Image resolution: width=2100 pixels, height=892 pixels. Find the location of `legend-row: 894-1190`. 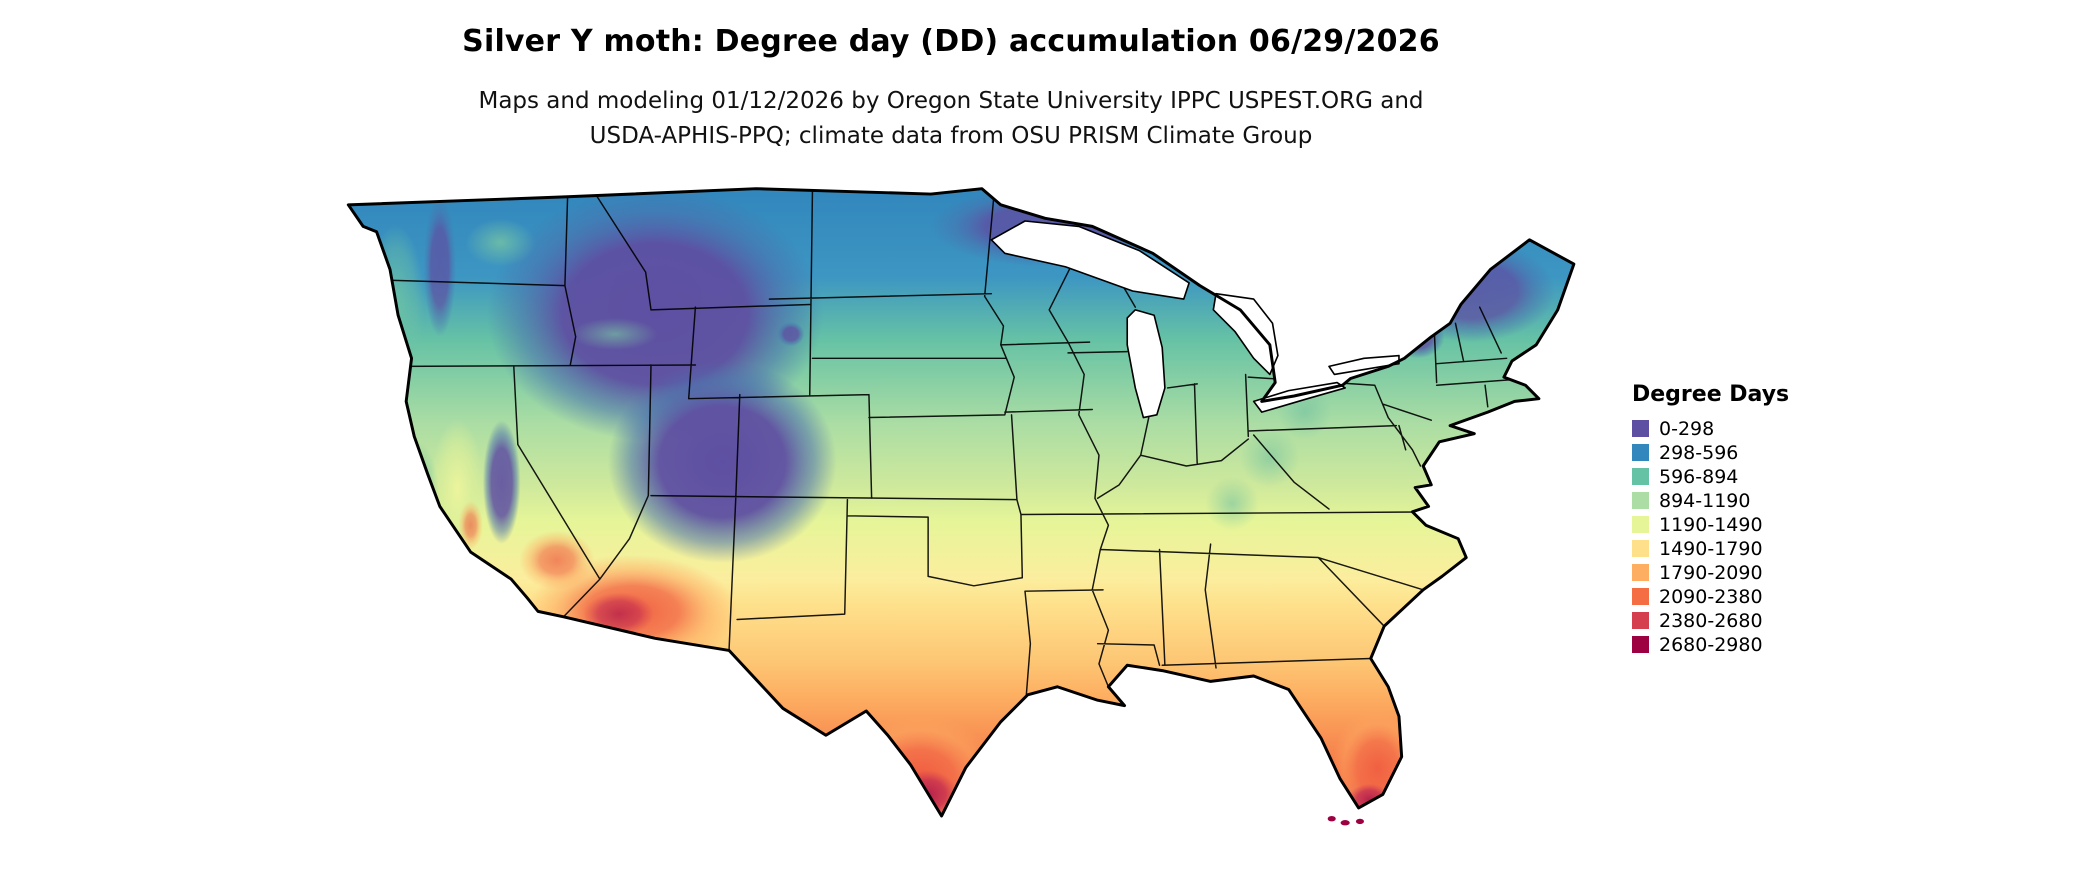

legend-row: 894-1190 is located at coordinates (1710, 500).